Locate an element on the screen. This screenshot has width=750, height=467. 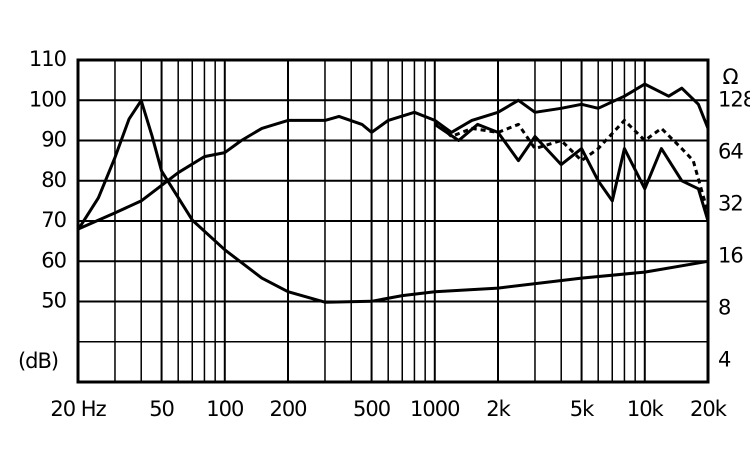
y2-tick-label: 128 is located at coordinates (734, 100).